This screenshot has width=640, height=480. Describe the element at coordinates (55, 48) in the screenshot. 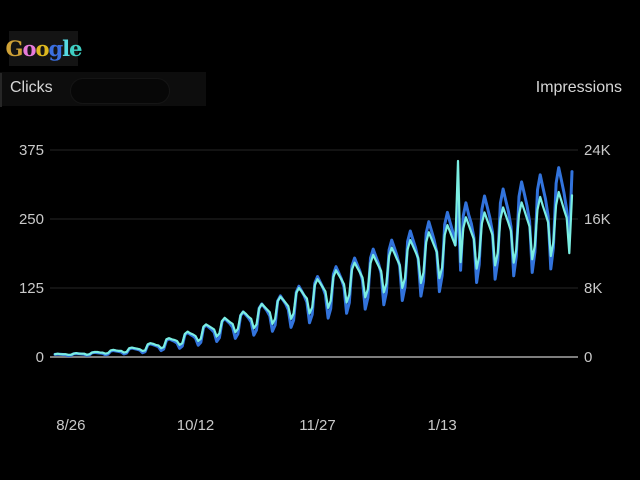

I see `logo-letter: g` at that location.